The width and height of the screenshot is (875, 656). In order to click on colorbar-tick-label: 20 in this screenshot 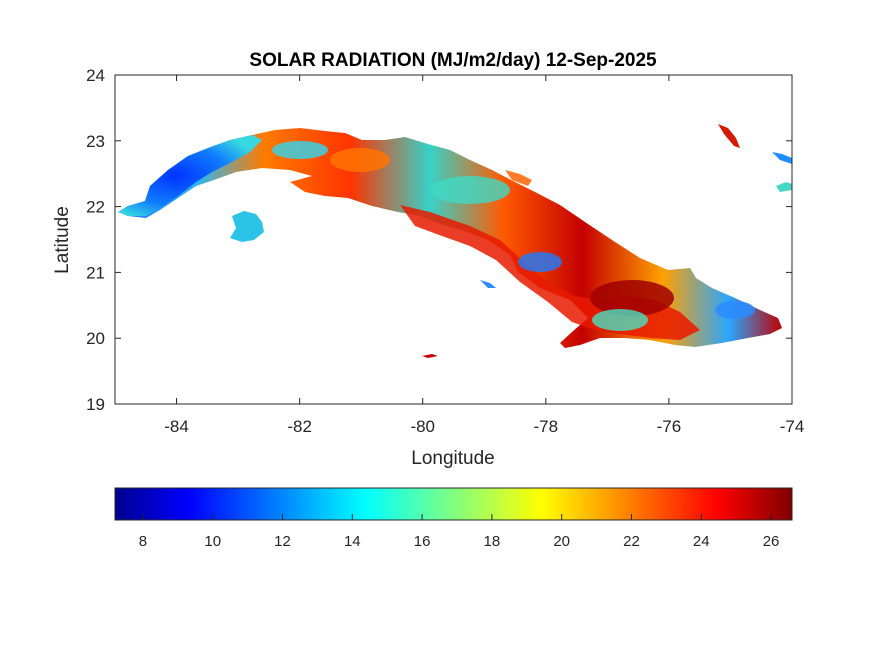, I will do `click(561, 541)`.